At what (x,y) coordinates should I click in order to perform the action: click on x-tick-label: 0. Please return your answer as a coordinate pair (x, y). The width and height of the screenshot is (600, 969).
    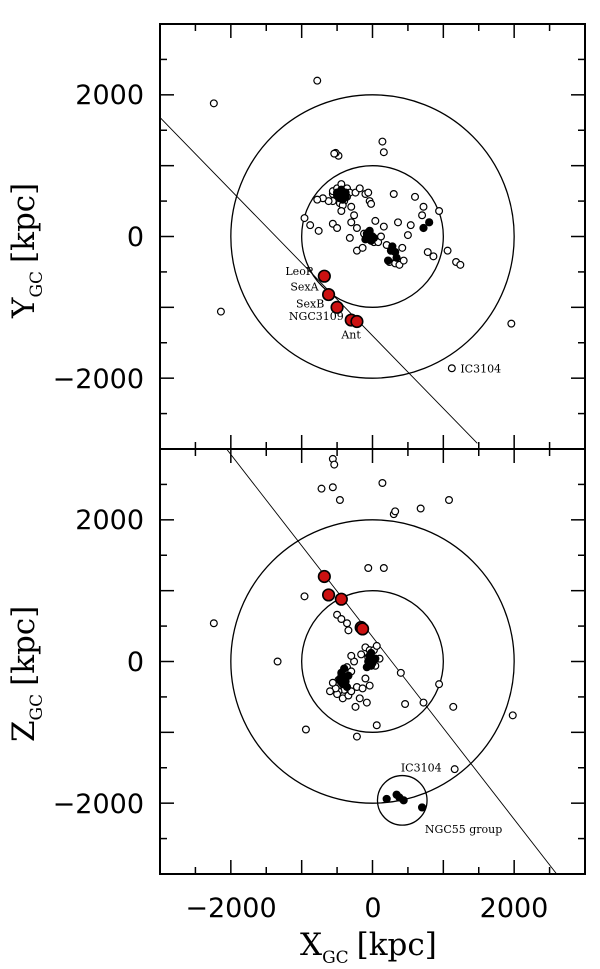
    Looking at the image, I should click on (372, 908).